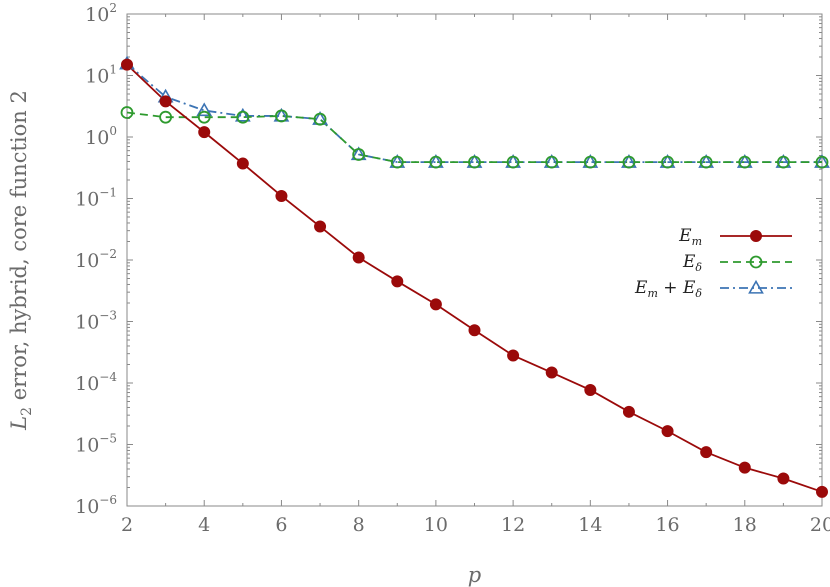  Describe the element at coordinates (204, 525) in the screenshot. I see `x-tick-label: 4` at that location.